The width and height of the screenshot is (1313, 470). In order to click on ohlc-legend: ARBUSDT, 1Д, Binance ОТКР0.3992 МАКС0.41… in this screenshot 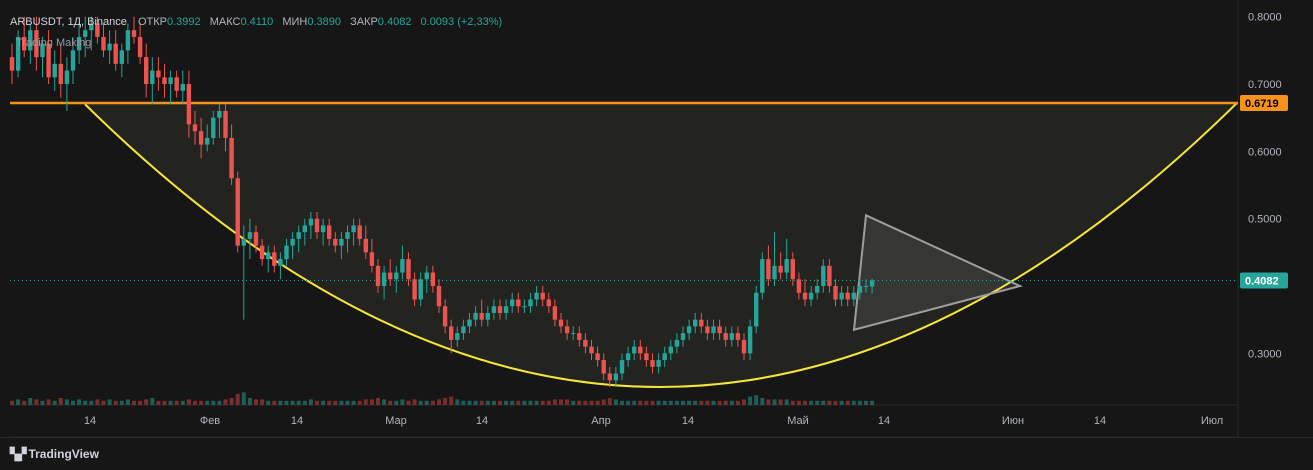, I will do `click(259, 22)`.